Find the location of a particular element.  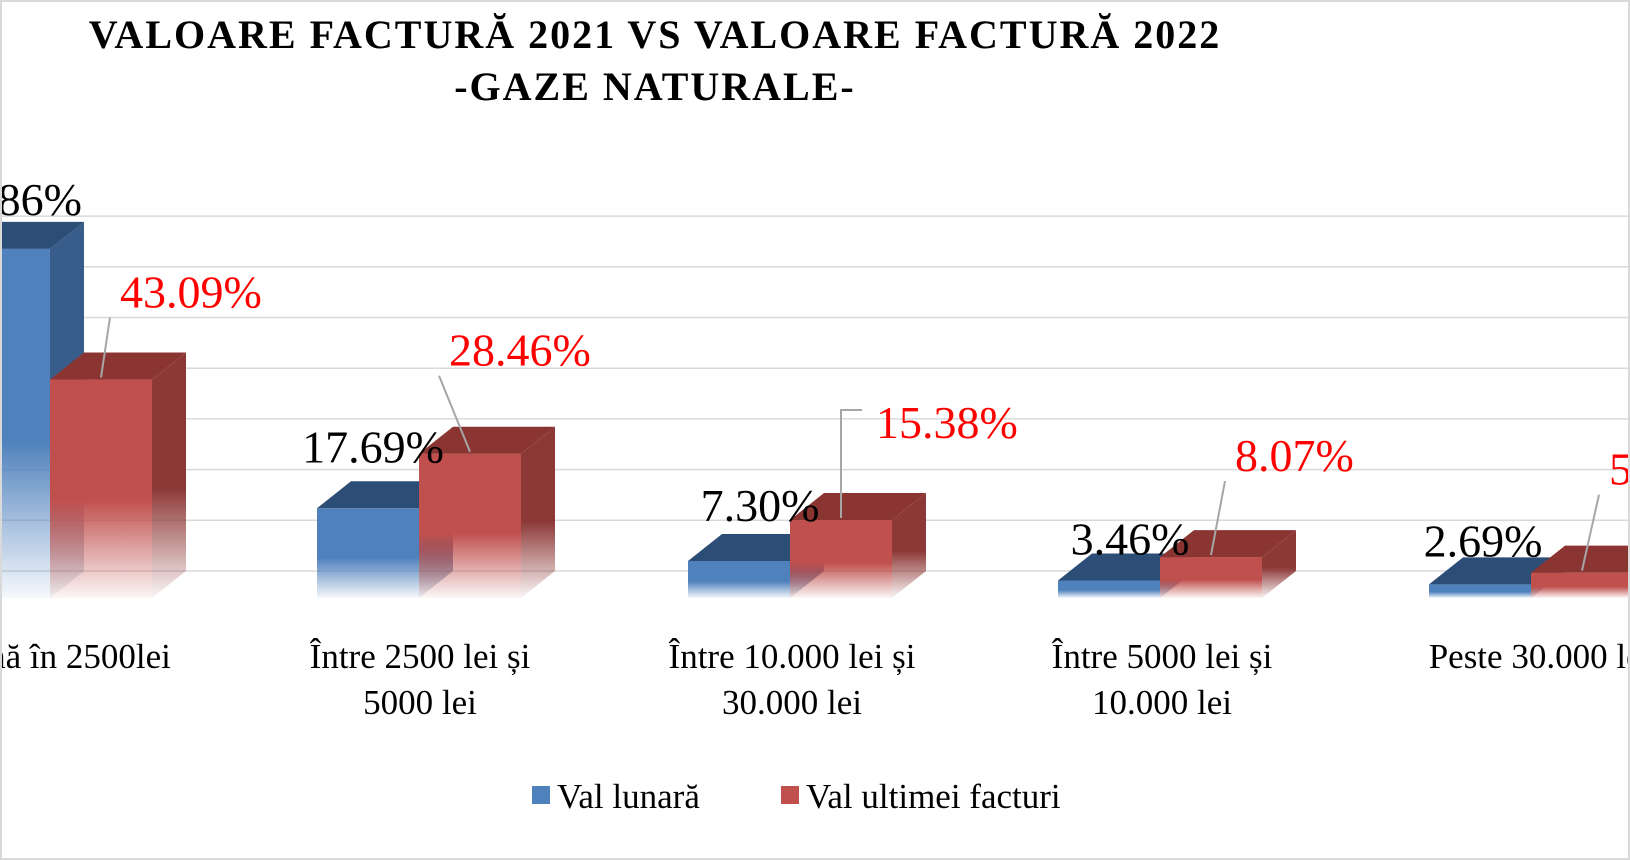

data-label: 15.38% is located at coordinates (947, 422).